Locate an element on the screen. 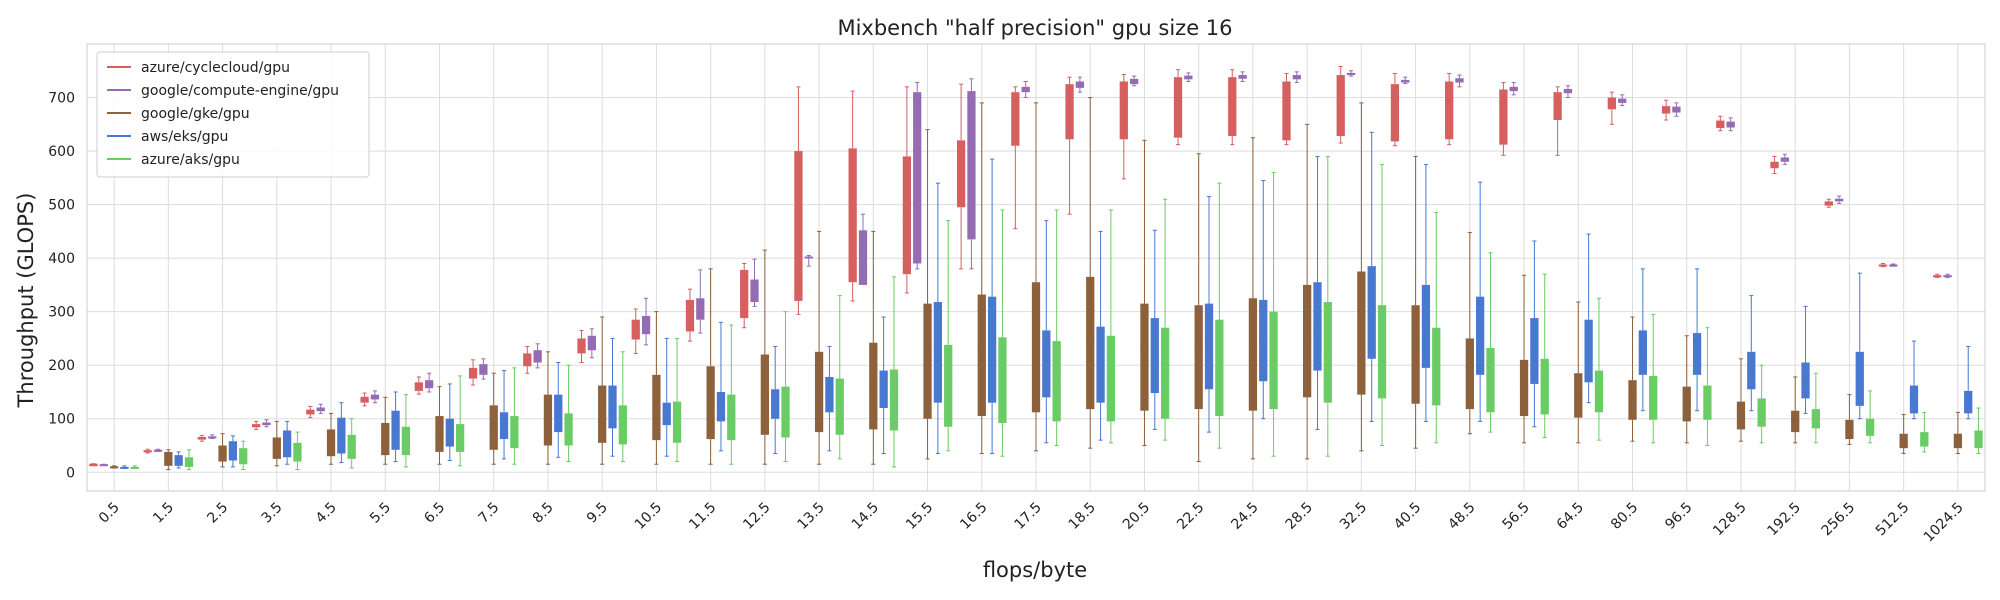 The image size is (2000, 600). x-tick-label: 6.5 is located at coordinates (434, 513).